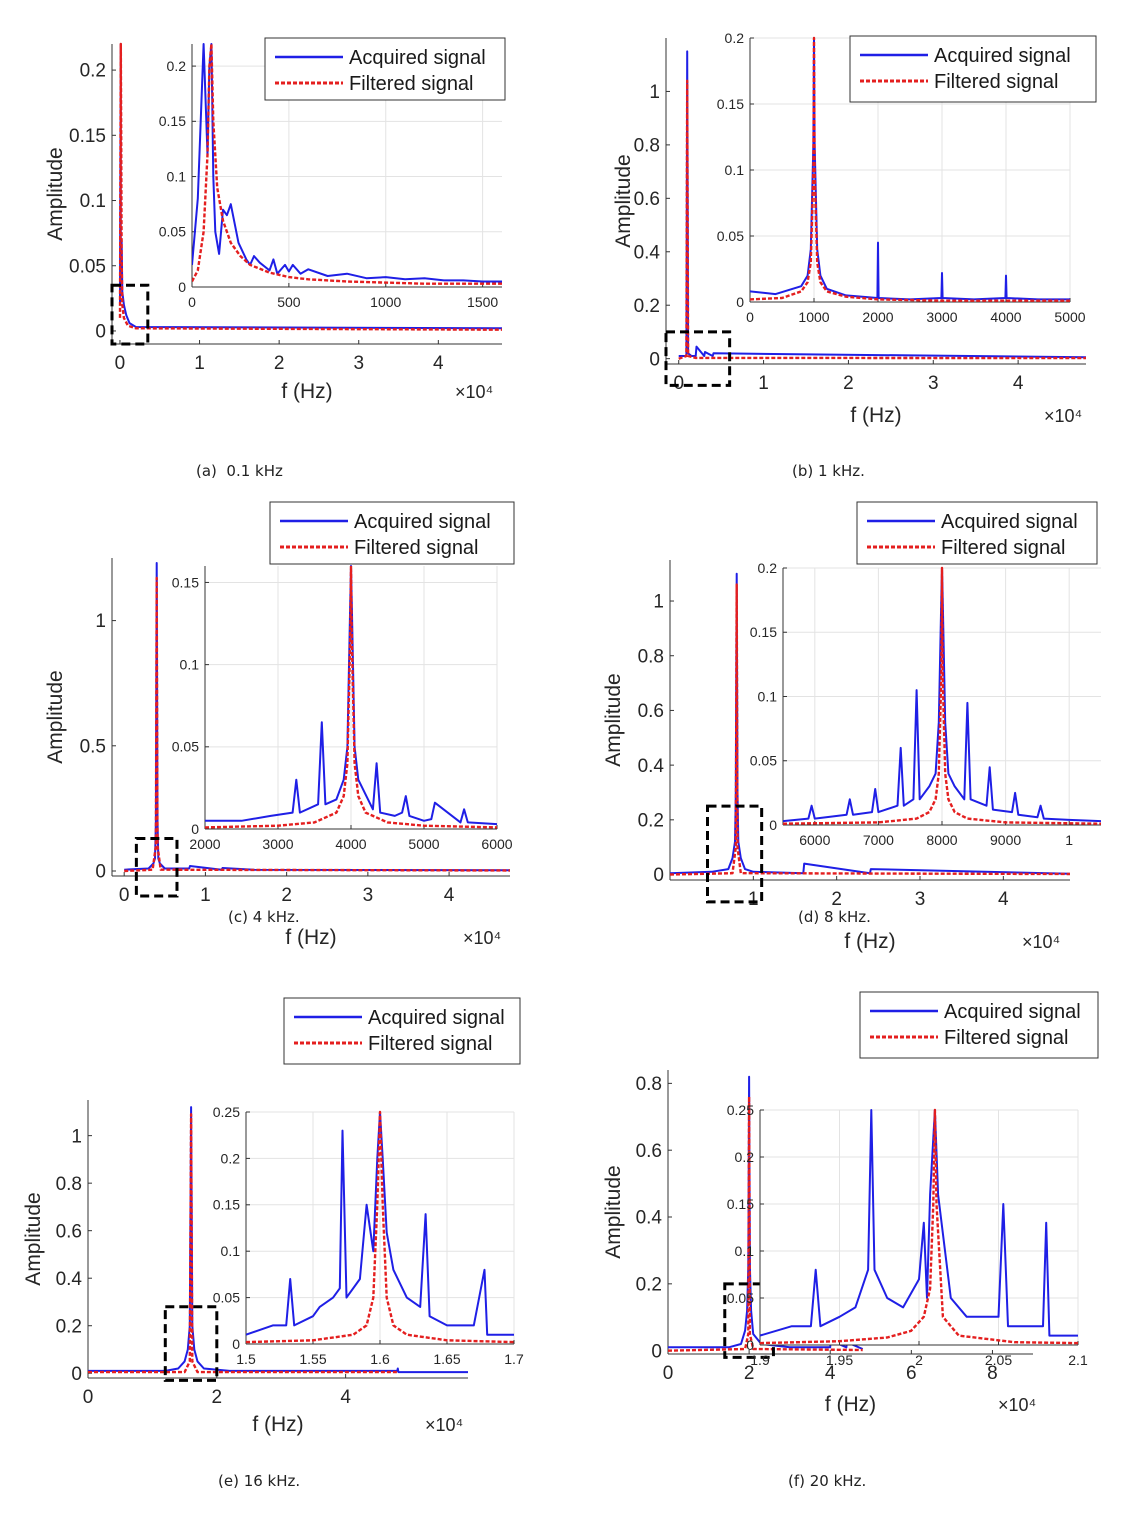  What do you see at coordinates (768, 568) in the screenshot?
I see `chart-d-inset-y-tick-label: 0.2` at bounding box center [768, 568].